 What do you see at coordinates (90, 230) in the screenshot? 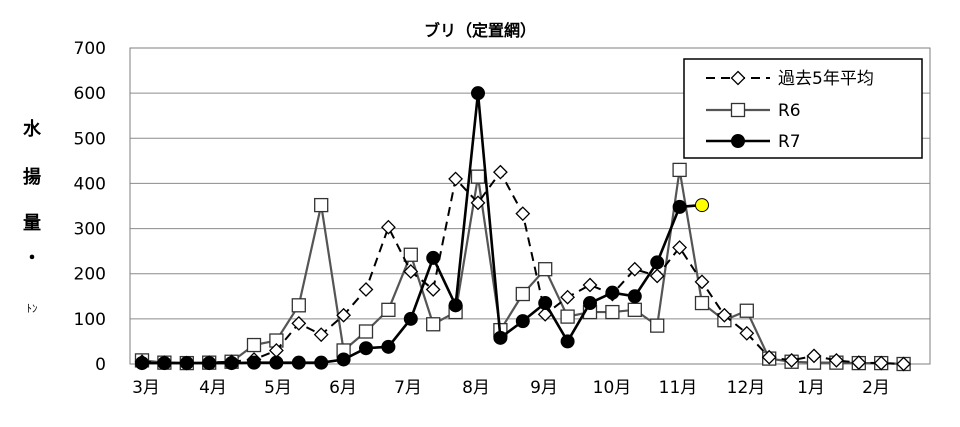
I see `y-tick-label: 300` at bounding box center [90, 230].